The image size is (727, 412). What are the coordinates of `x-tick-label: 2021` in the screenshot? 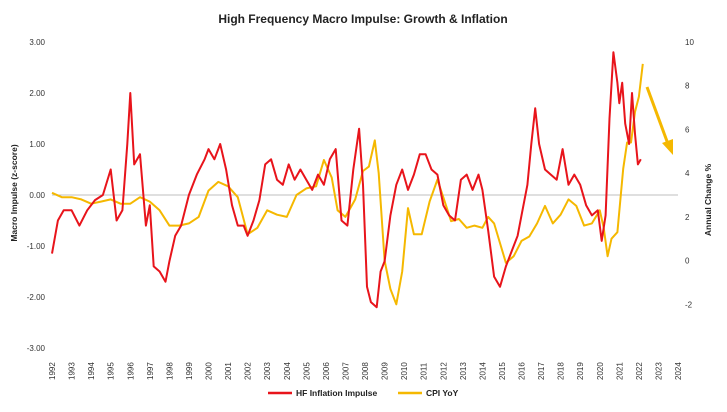 It's located at (619, 371).